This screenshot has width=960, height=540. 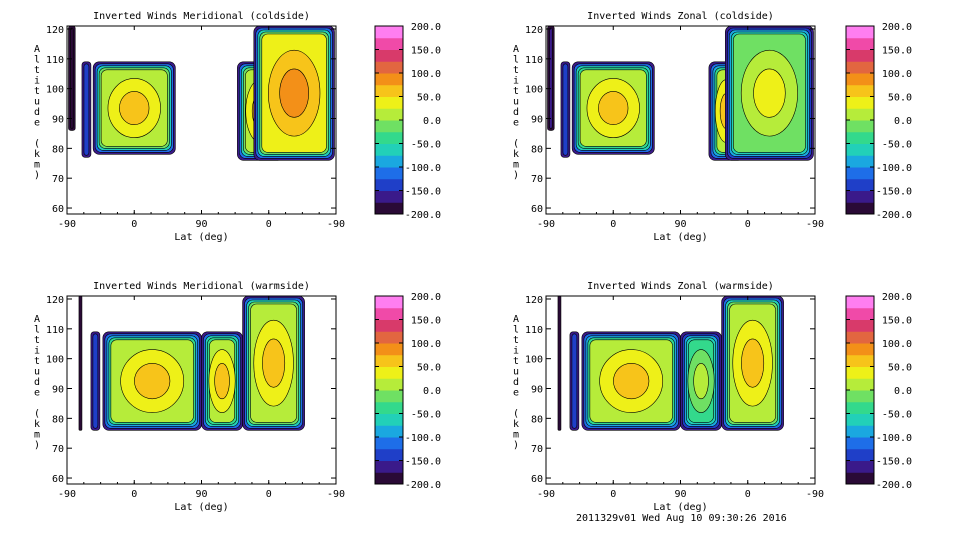 I want to click on y-tick-label: 100, so click(x=55, y=90).